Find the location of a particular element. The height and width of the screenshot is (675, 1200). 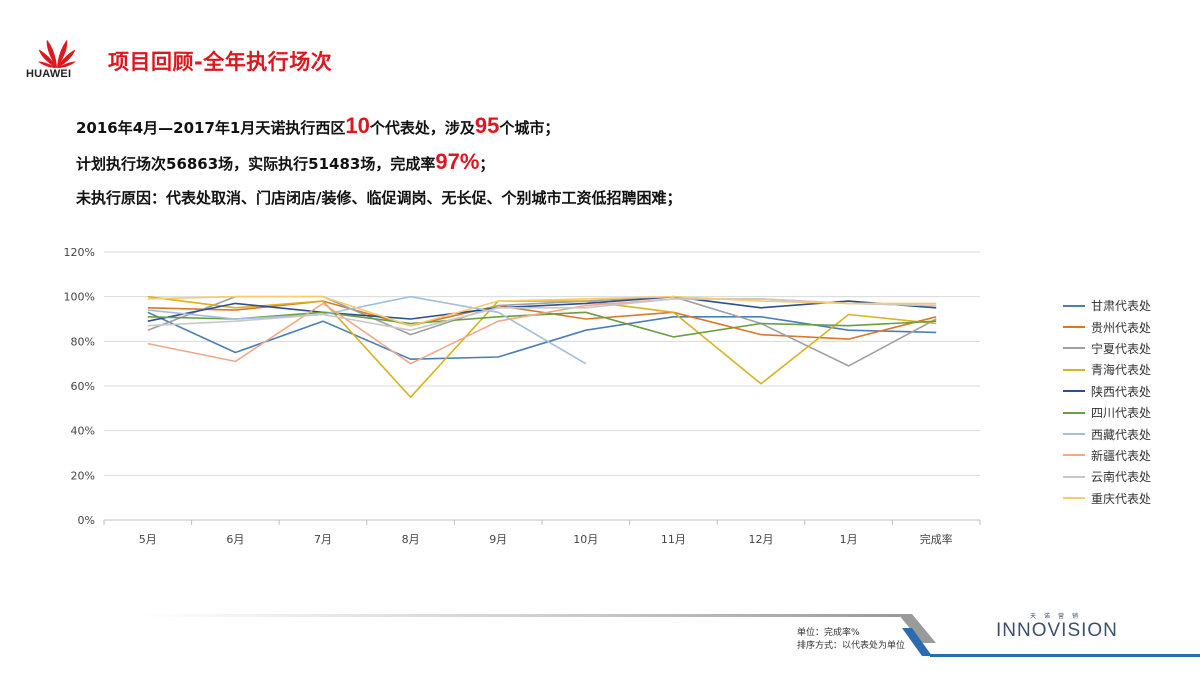

footer-decoration is located at coordinates (670, 635).